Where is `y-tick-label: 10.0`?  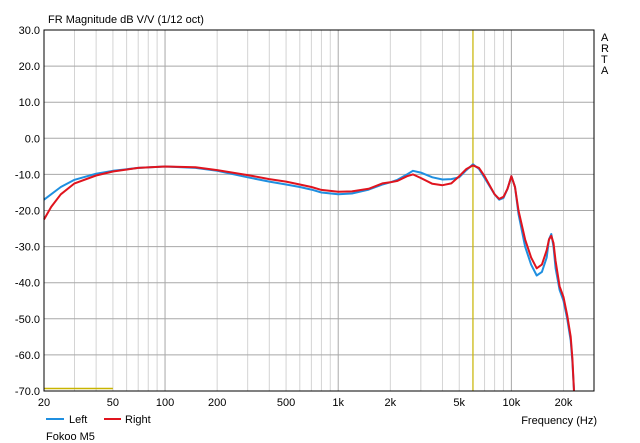 y-tick-label: 10.0 is located at coordinates (29, 103).